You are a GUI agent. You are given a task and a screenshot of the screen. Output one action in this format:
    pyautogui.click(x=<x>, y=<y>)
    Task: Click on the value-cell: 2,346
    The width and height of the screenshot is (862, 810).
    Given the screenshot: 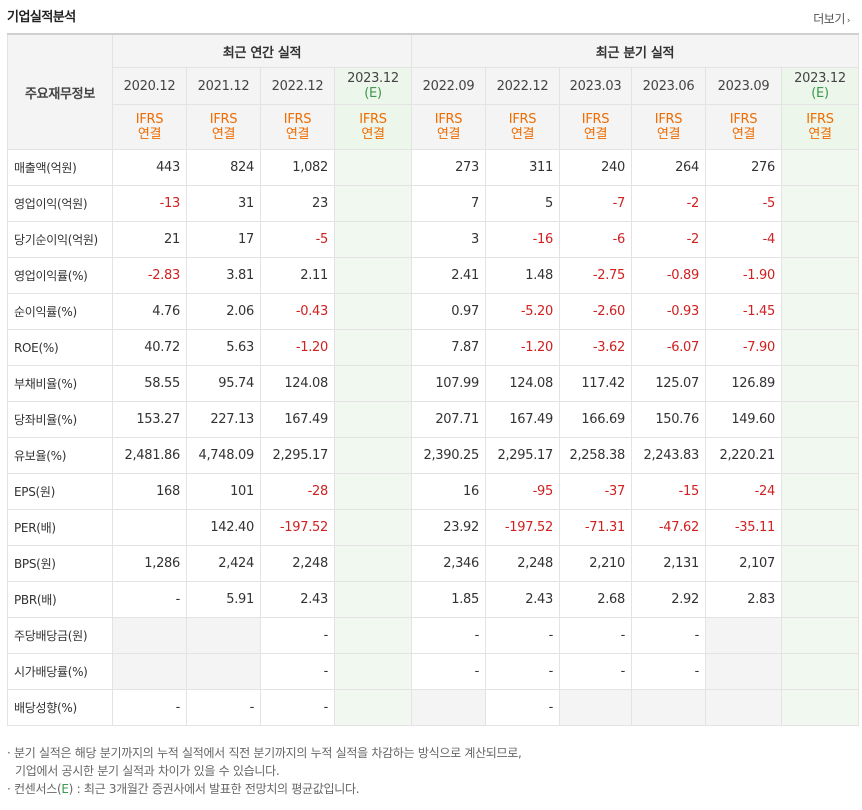 What is the action you would take?
    pyautogui.click(x=448, y=563)
    